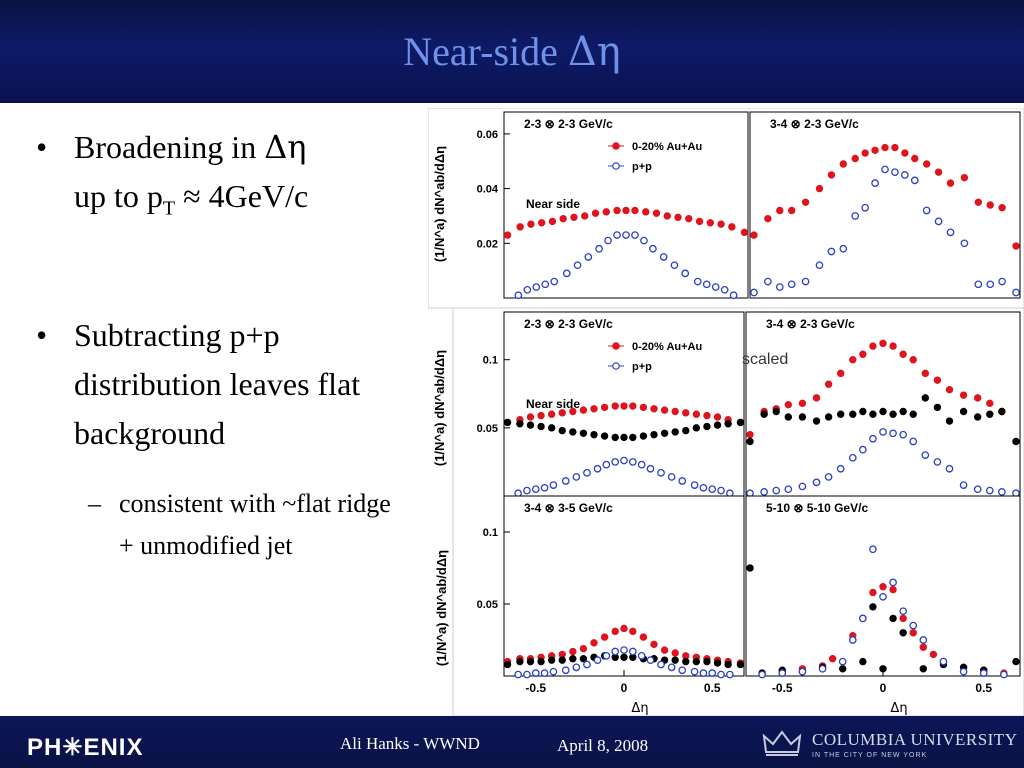  Describe the element at coordinates (568, 508) in the screenshot. I see `panel-title: 3-4 ⊗ 3-5 GeV/c` at that location.